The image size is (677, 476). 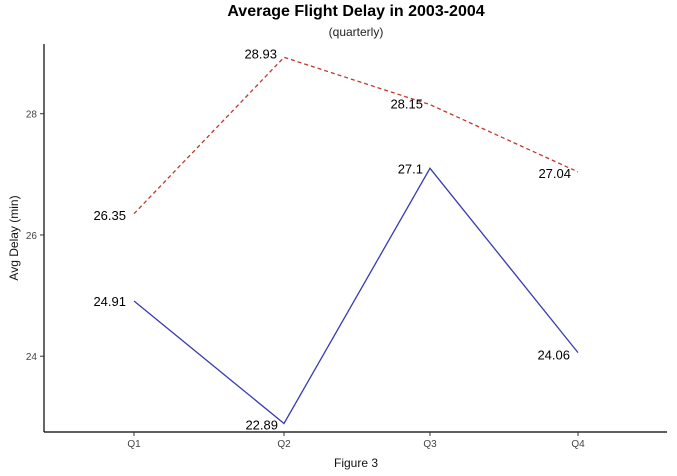 What do you see at coordinates (406, 104) in the screenshot?
I see `data-label: 28.15` at bounding box center [406, 104].